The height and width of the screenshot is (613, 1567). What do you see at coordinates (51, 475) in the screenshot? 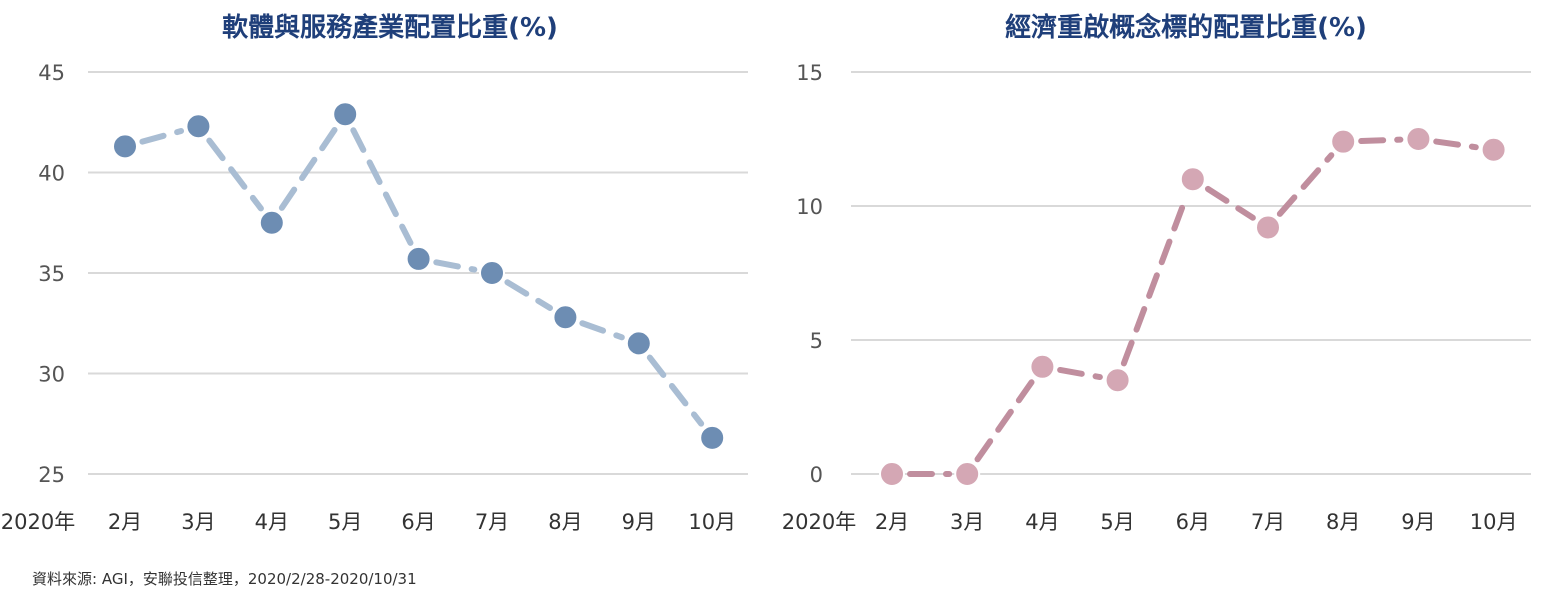
I see `y-tick-label: 25` at bounding box center [51, 475].